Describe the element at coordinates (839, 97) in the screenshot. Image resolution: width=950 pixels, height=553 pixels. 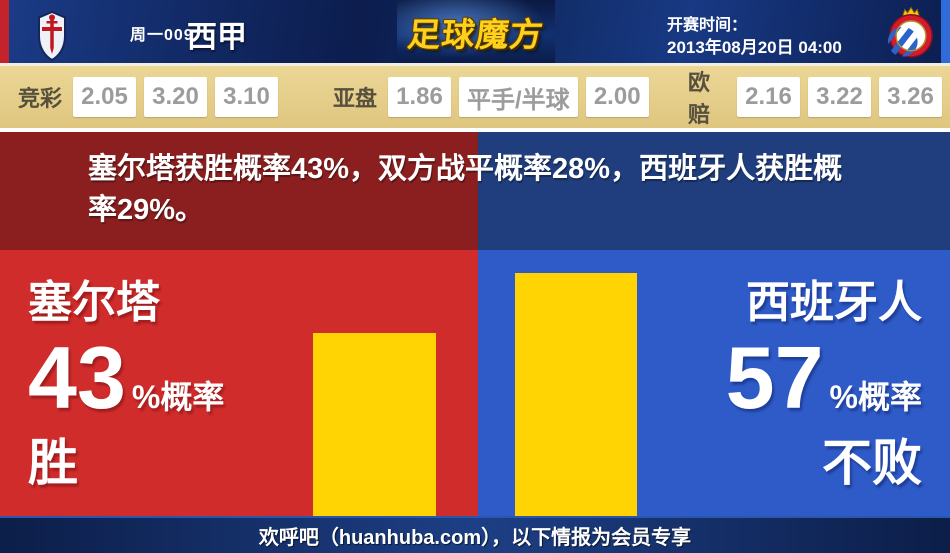
I see `odds-value-box: 3.22` at that location.